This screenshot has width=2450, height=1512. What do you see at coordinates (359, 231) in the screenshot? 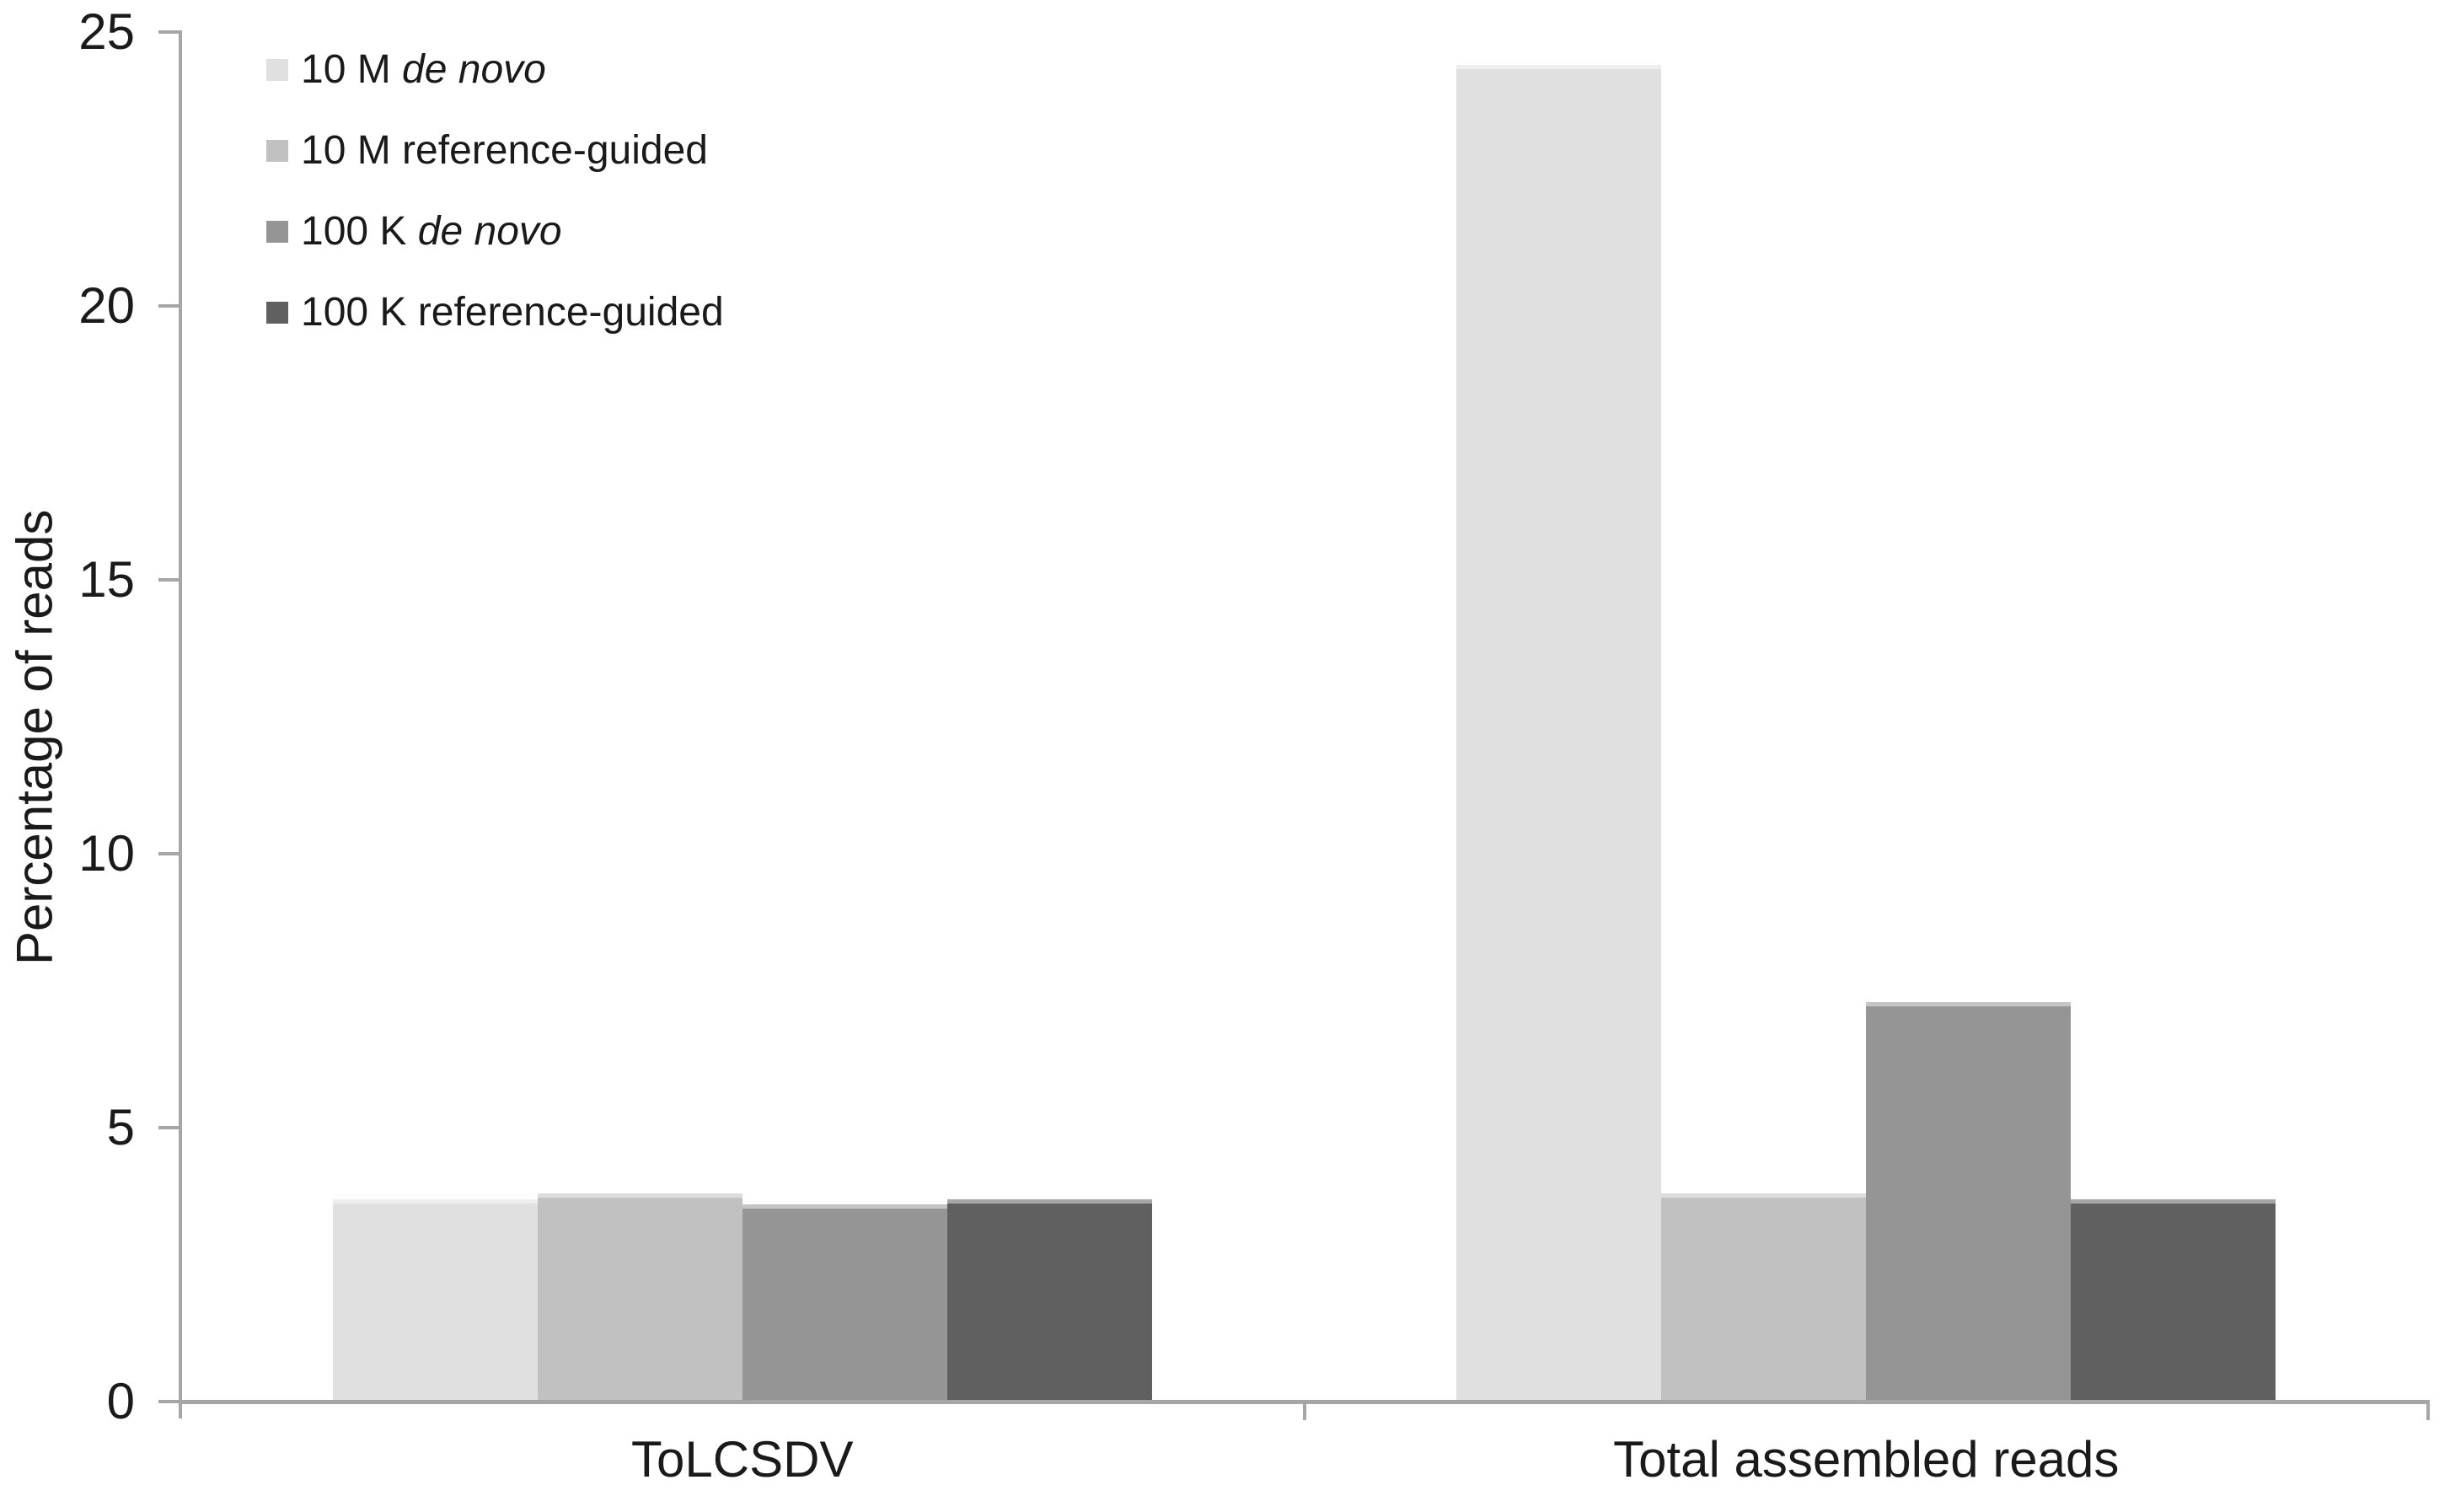
I see `legend-label-text: 100 K` at bounding box center [359, 231].